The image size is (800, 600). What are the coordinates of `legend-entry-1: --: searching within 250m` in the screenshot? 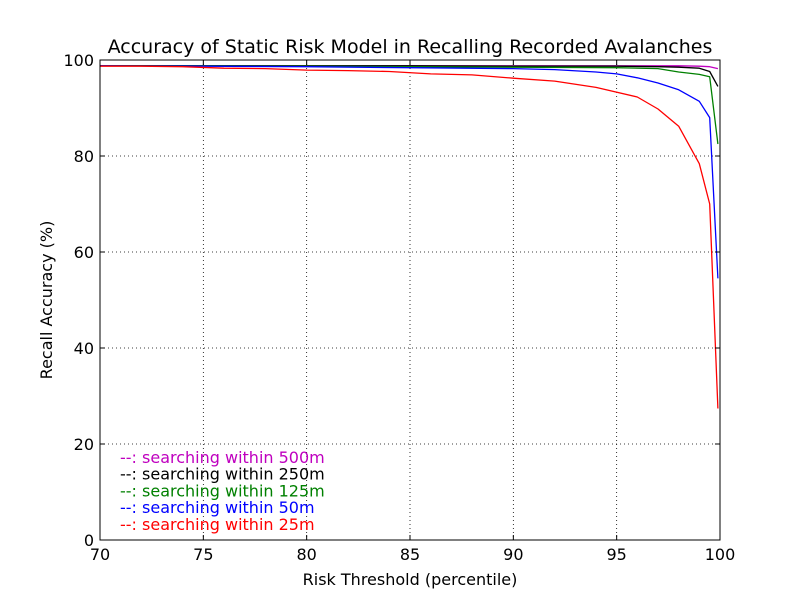 It's located at (222, 474).